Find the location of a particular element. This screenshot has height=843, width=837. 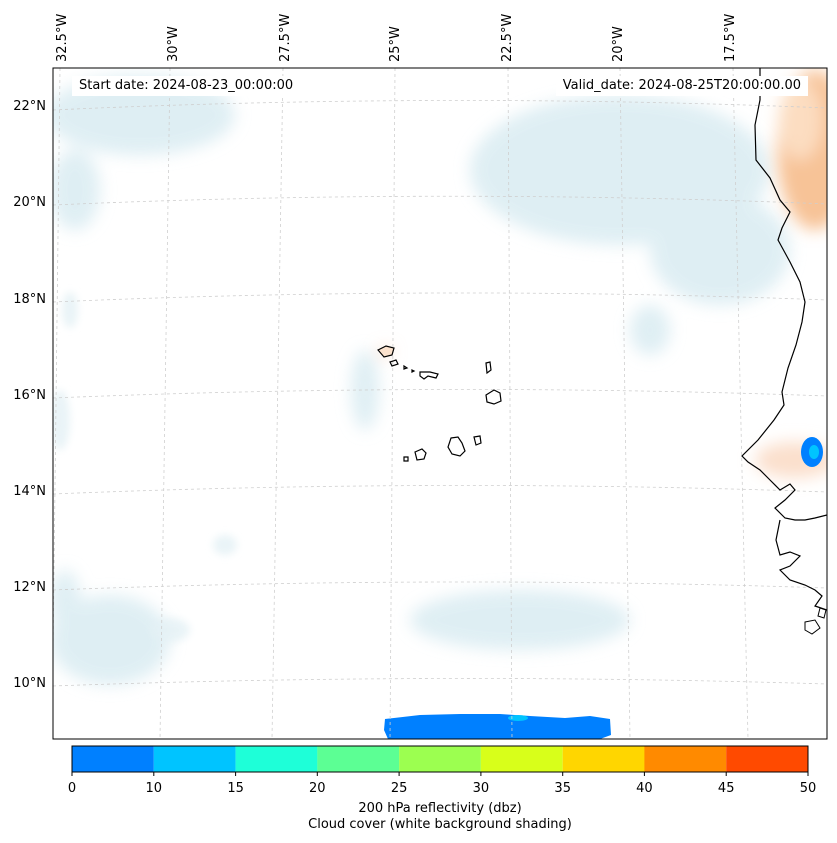

start-date-label: Start date: 2024-08-23_00:00:00 is located at coordinates (186, 86).